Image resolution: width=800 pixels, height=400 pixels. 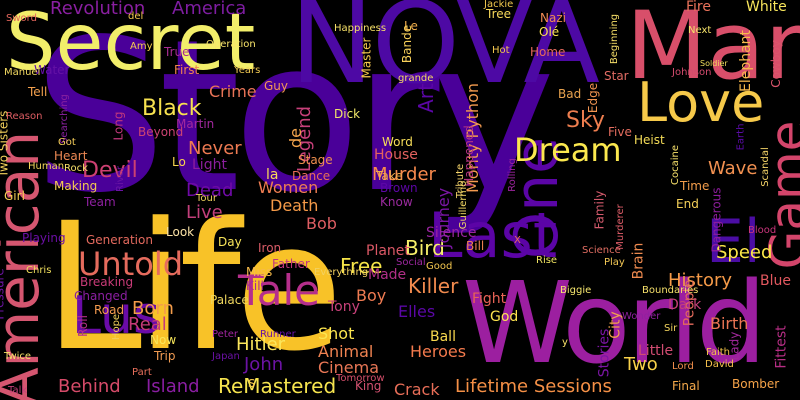 I want to click on word: Amy, so click(x=141, y=46).